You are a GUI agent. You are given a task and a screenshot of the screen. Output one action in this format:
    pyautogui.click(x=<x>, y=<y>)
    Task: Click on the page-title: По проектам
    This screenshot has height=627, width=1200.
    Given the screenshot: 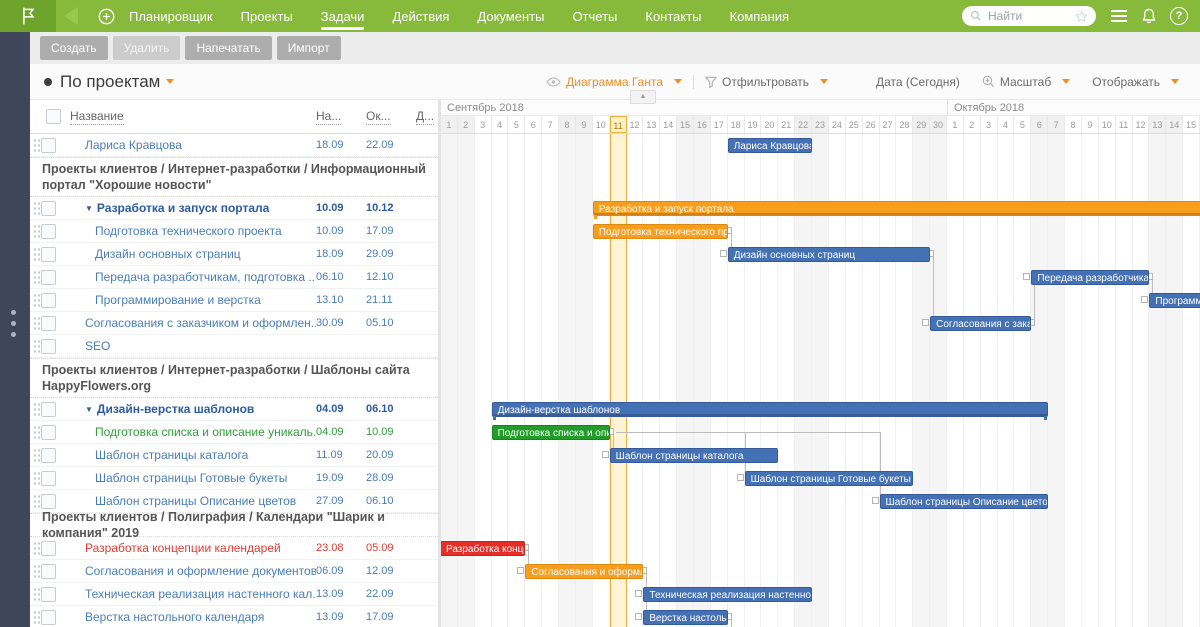 What is the action you would take?
    pyautogui.click(x=110, y=81)
    